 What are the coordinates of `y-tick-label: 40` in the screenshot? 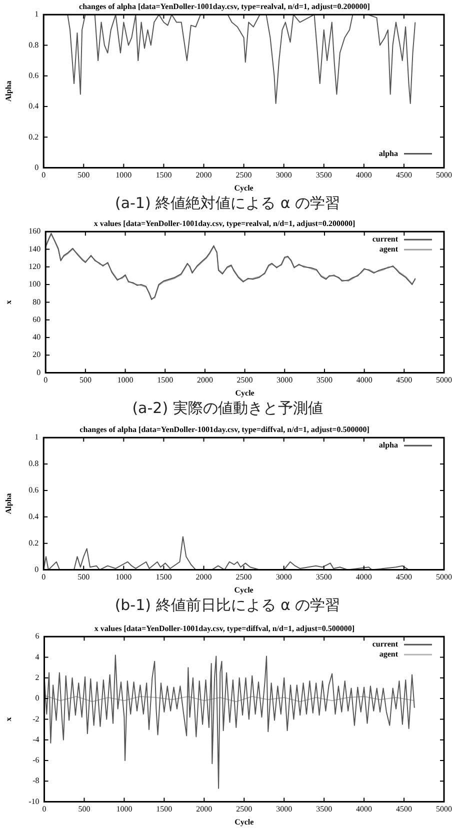 It's located at (36, 337).